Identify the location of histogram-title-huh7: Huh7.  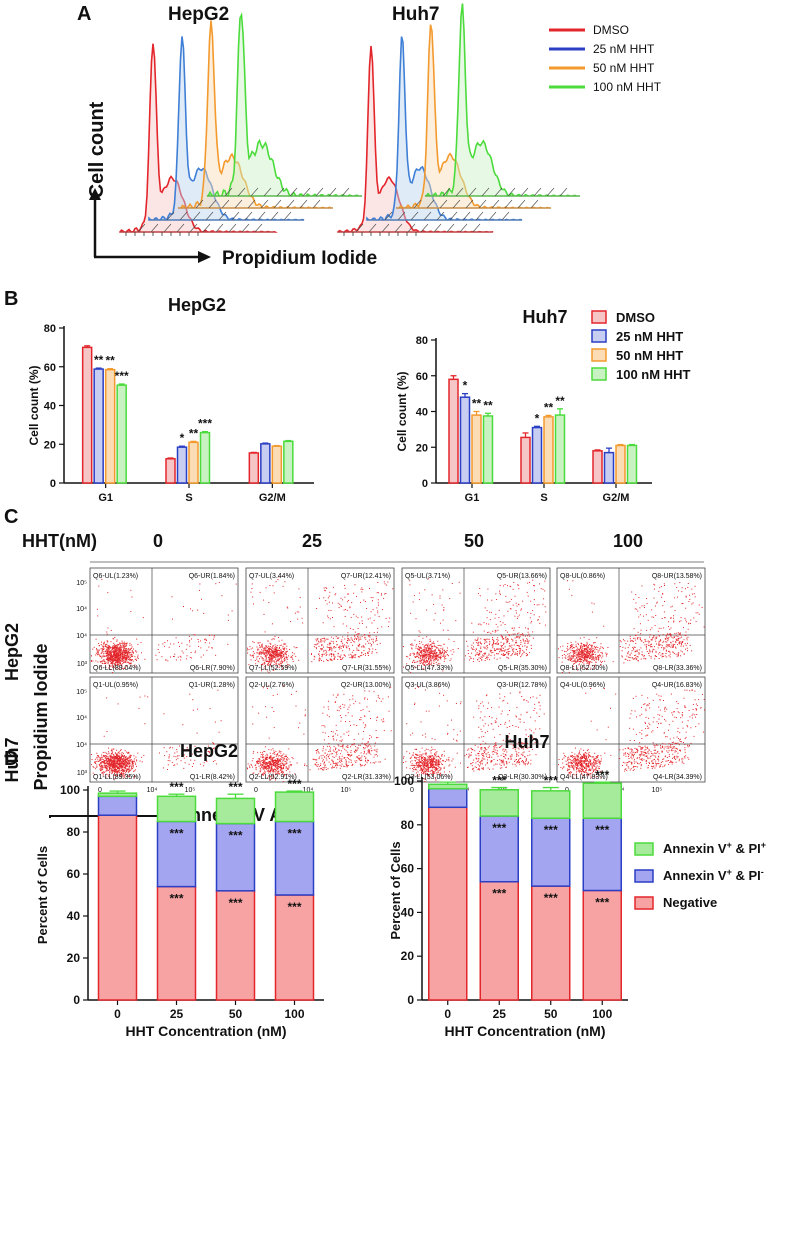
(416, 14).